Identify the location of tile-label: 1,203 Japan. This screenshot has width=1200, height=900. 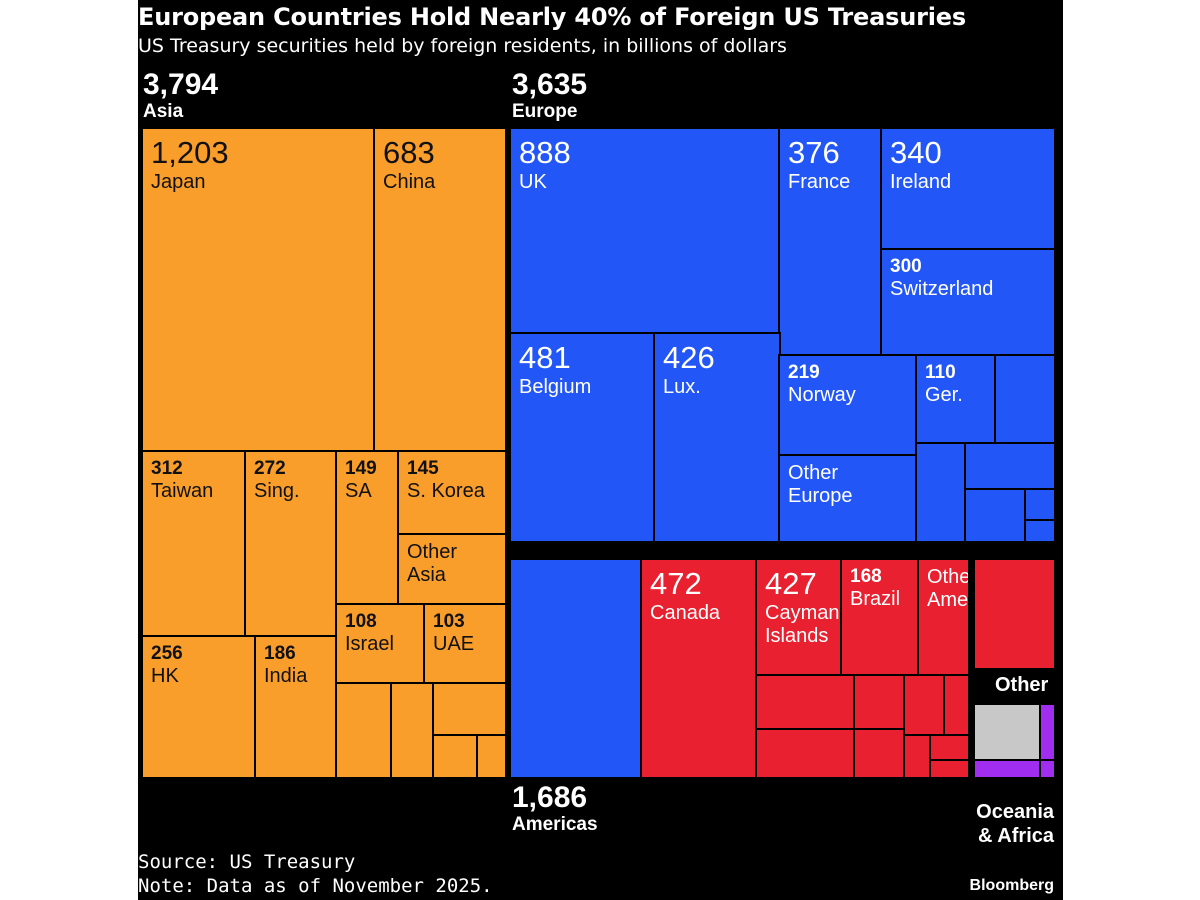
(190, 164).